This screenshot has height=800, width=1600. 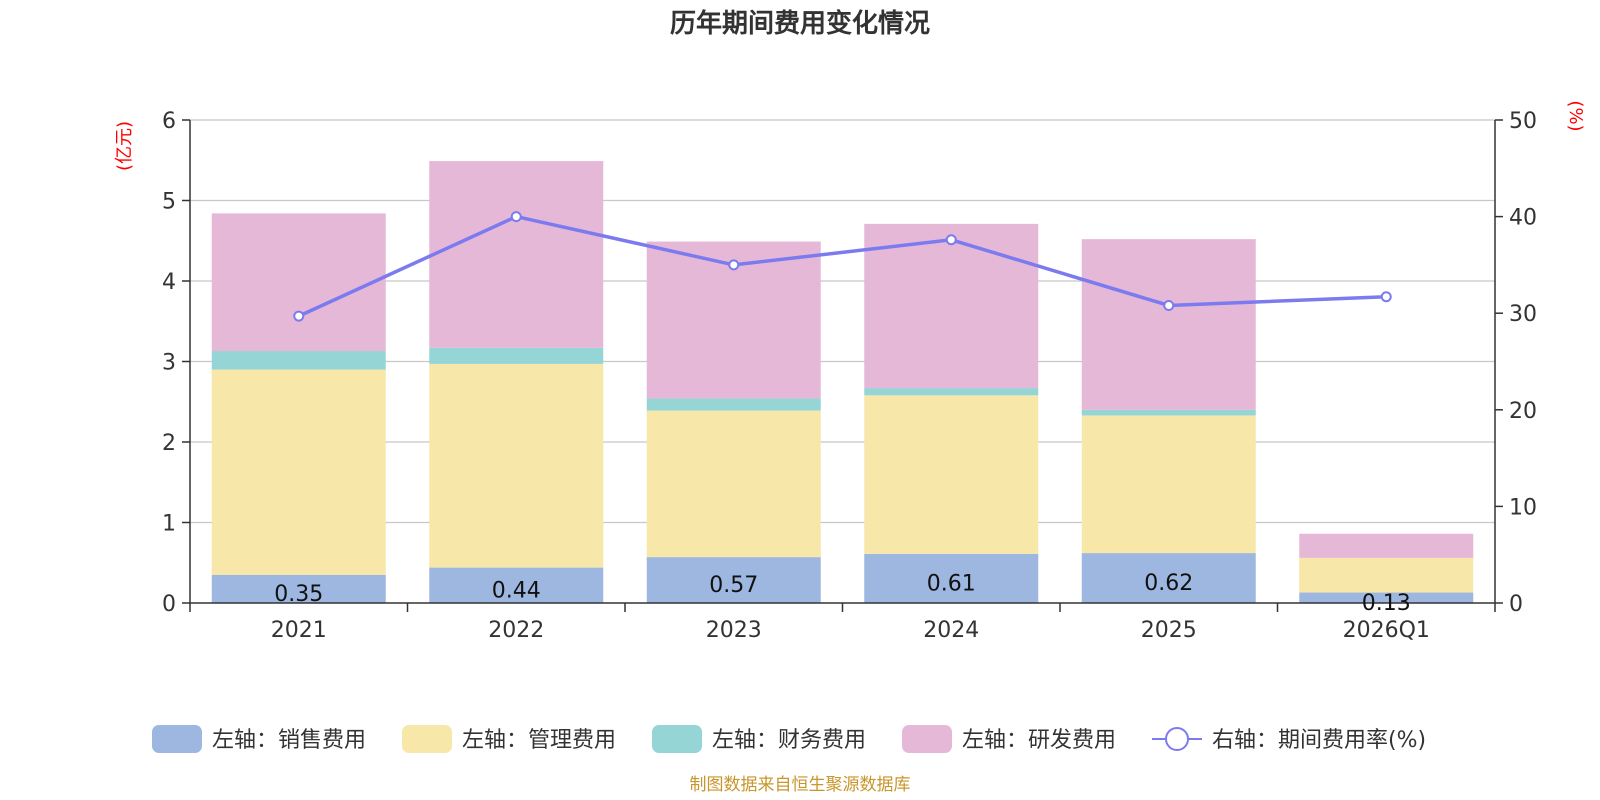 What do you see at coordinates (1177, 739) in the screenshot?
I see `legend-marker` at bounding box center [1177, 739].